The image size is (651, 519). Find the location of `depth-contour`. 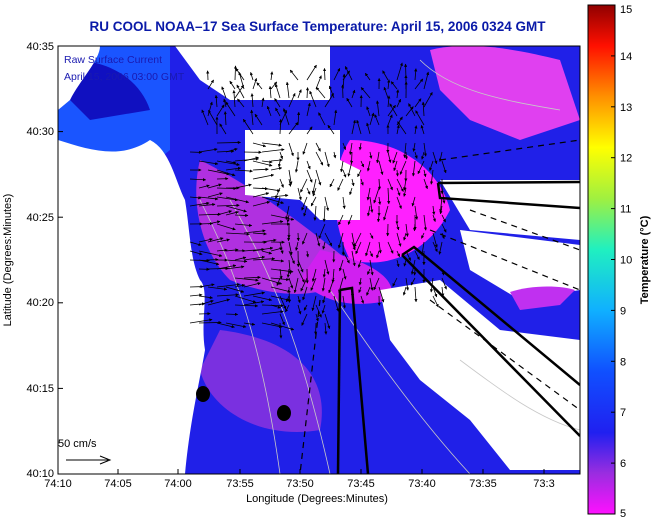

depth-contour is located at coordinates (280, 336).